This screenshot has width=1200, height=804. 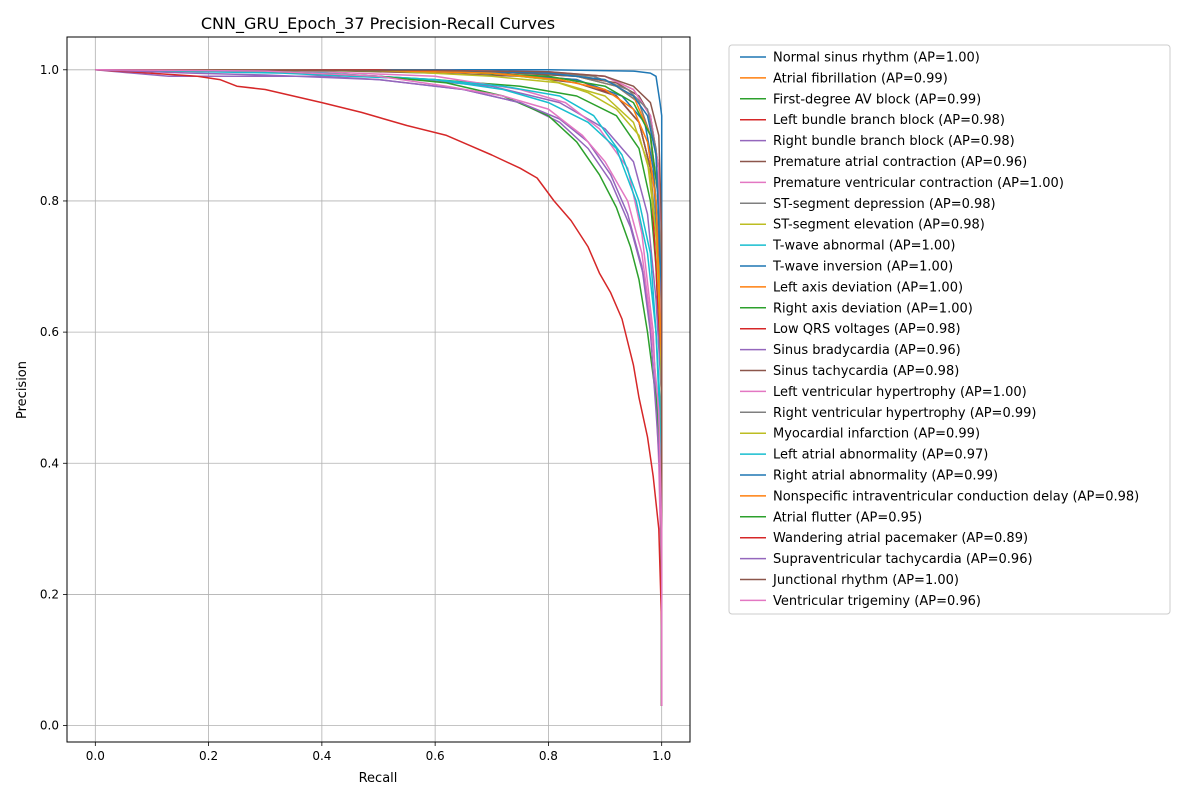 I want to click on x-axis-label: Recall, so click(x=378, y=778).